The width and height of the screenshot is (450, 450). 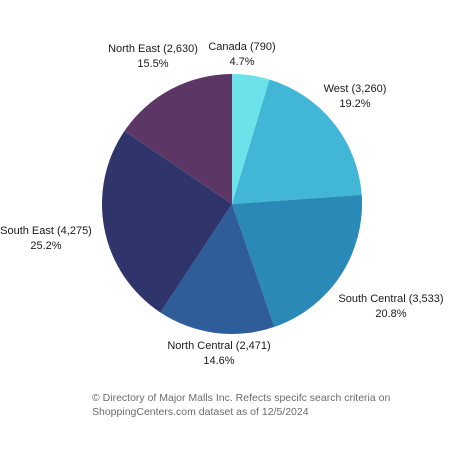 I want to click on slice-label-north-central: North Central (2,471), so click(x=218, y=346).